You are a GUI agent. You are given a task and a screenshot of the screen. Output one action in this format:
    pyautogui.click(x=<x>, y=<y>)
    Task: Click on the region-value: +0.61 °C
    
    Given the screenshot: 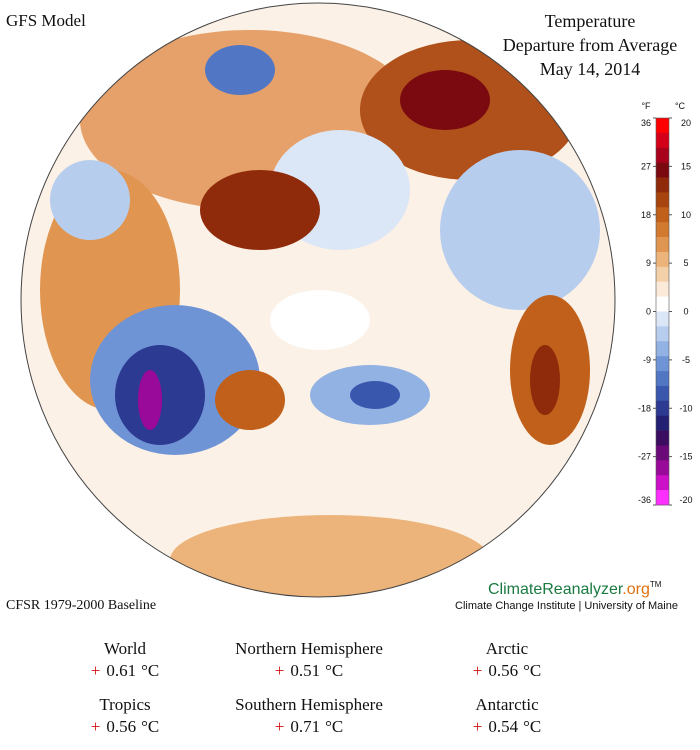 What is the action you would take?
    pyautogui.click(x=125, y=670)
    